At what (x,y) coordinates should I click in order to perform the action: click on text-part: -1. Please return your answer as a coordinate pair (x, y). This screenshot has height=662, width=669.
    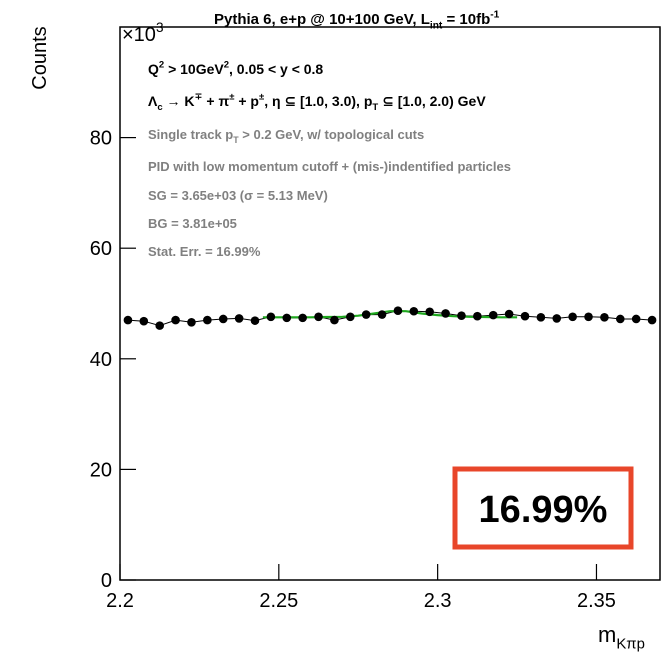
    Looking at the image, I should click on (494, 14).